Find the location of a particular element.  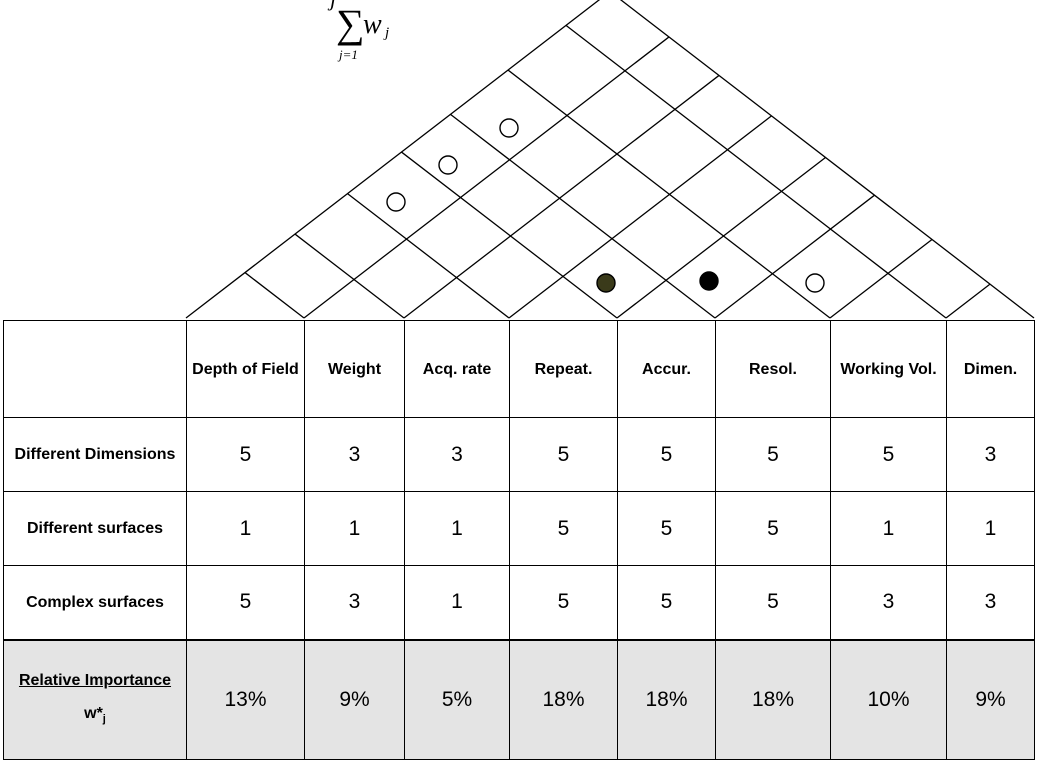

relative-importance-label-cell: Relative Importance w*j is located at coordinates (95, 699).